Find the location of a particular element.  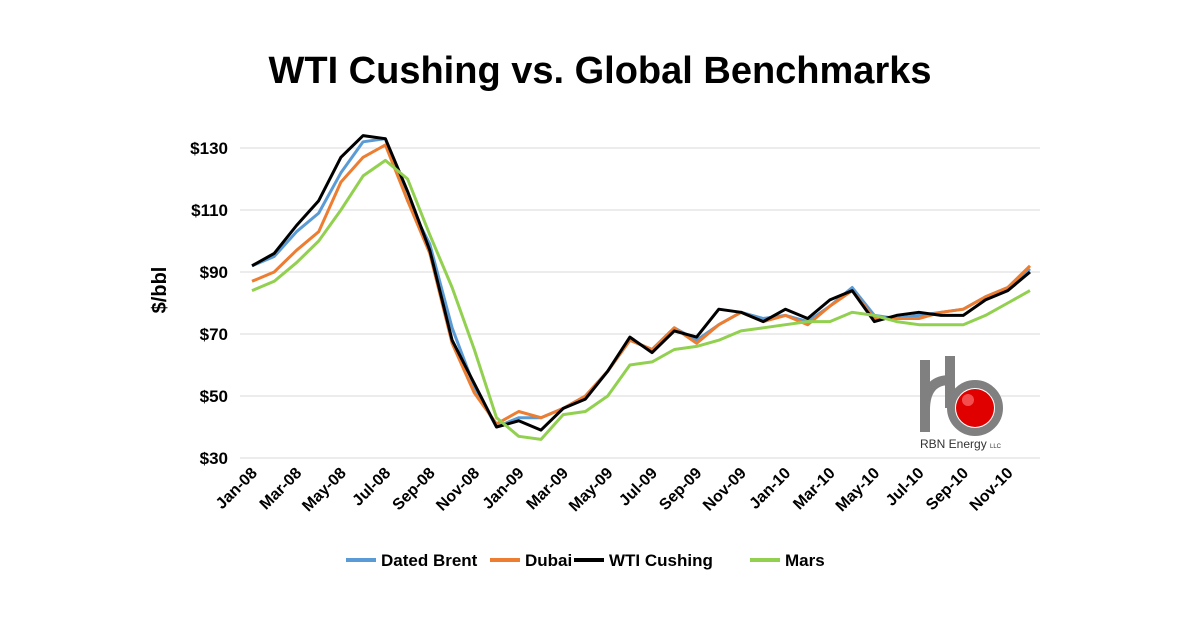

y-tick-label: $50 is located at coordinates (214, 396).